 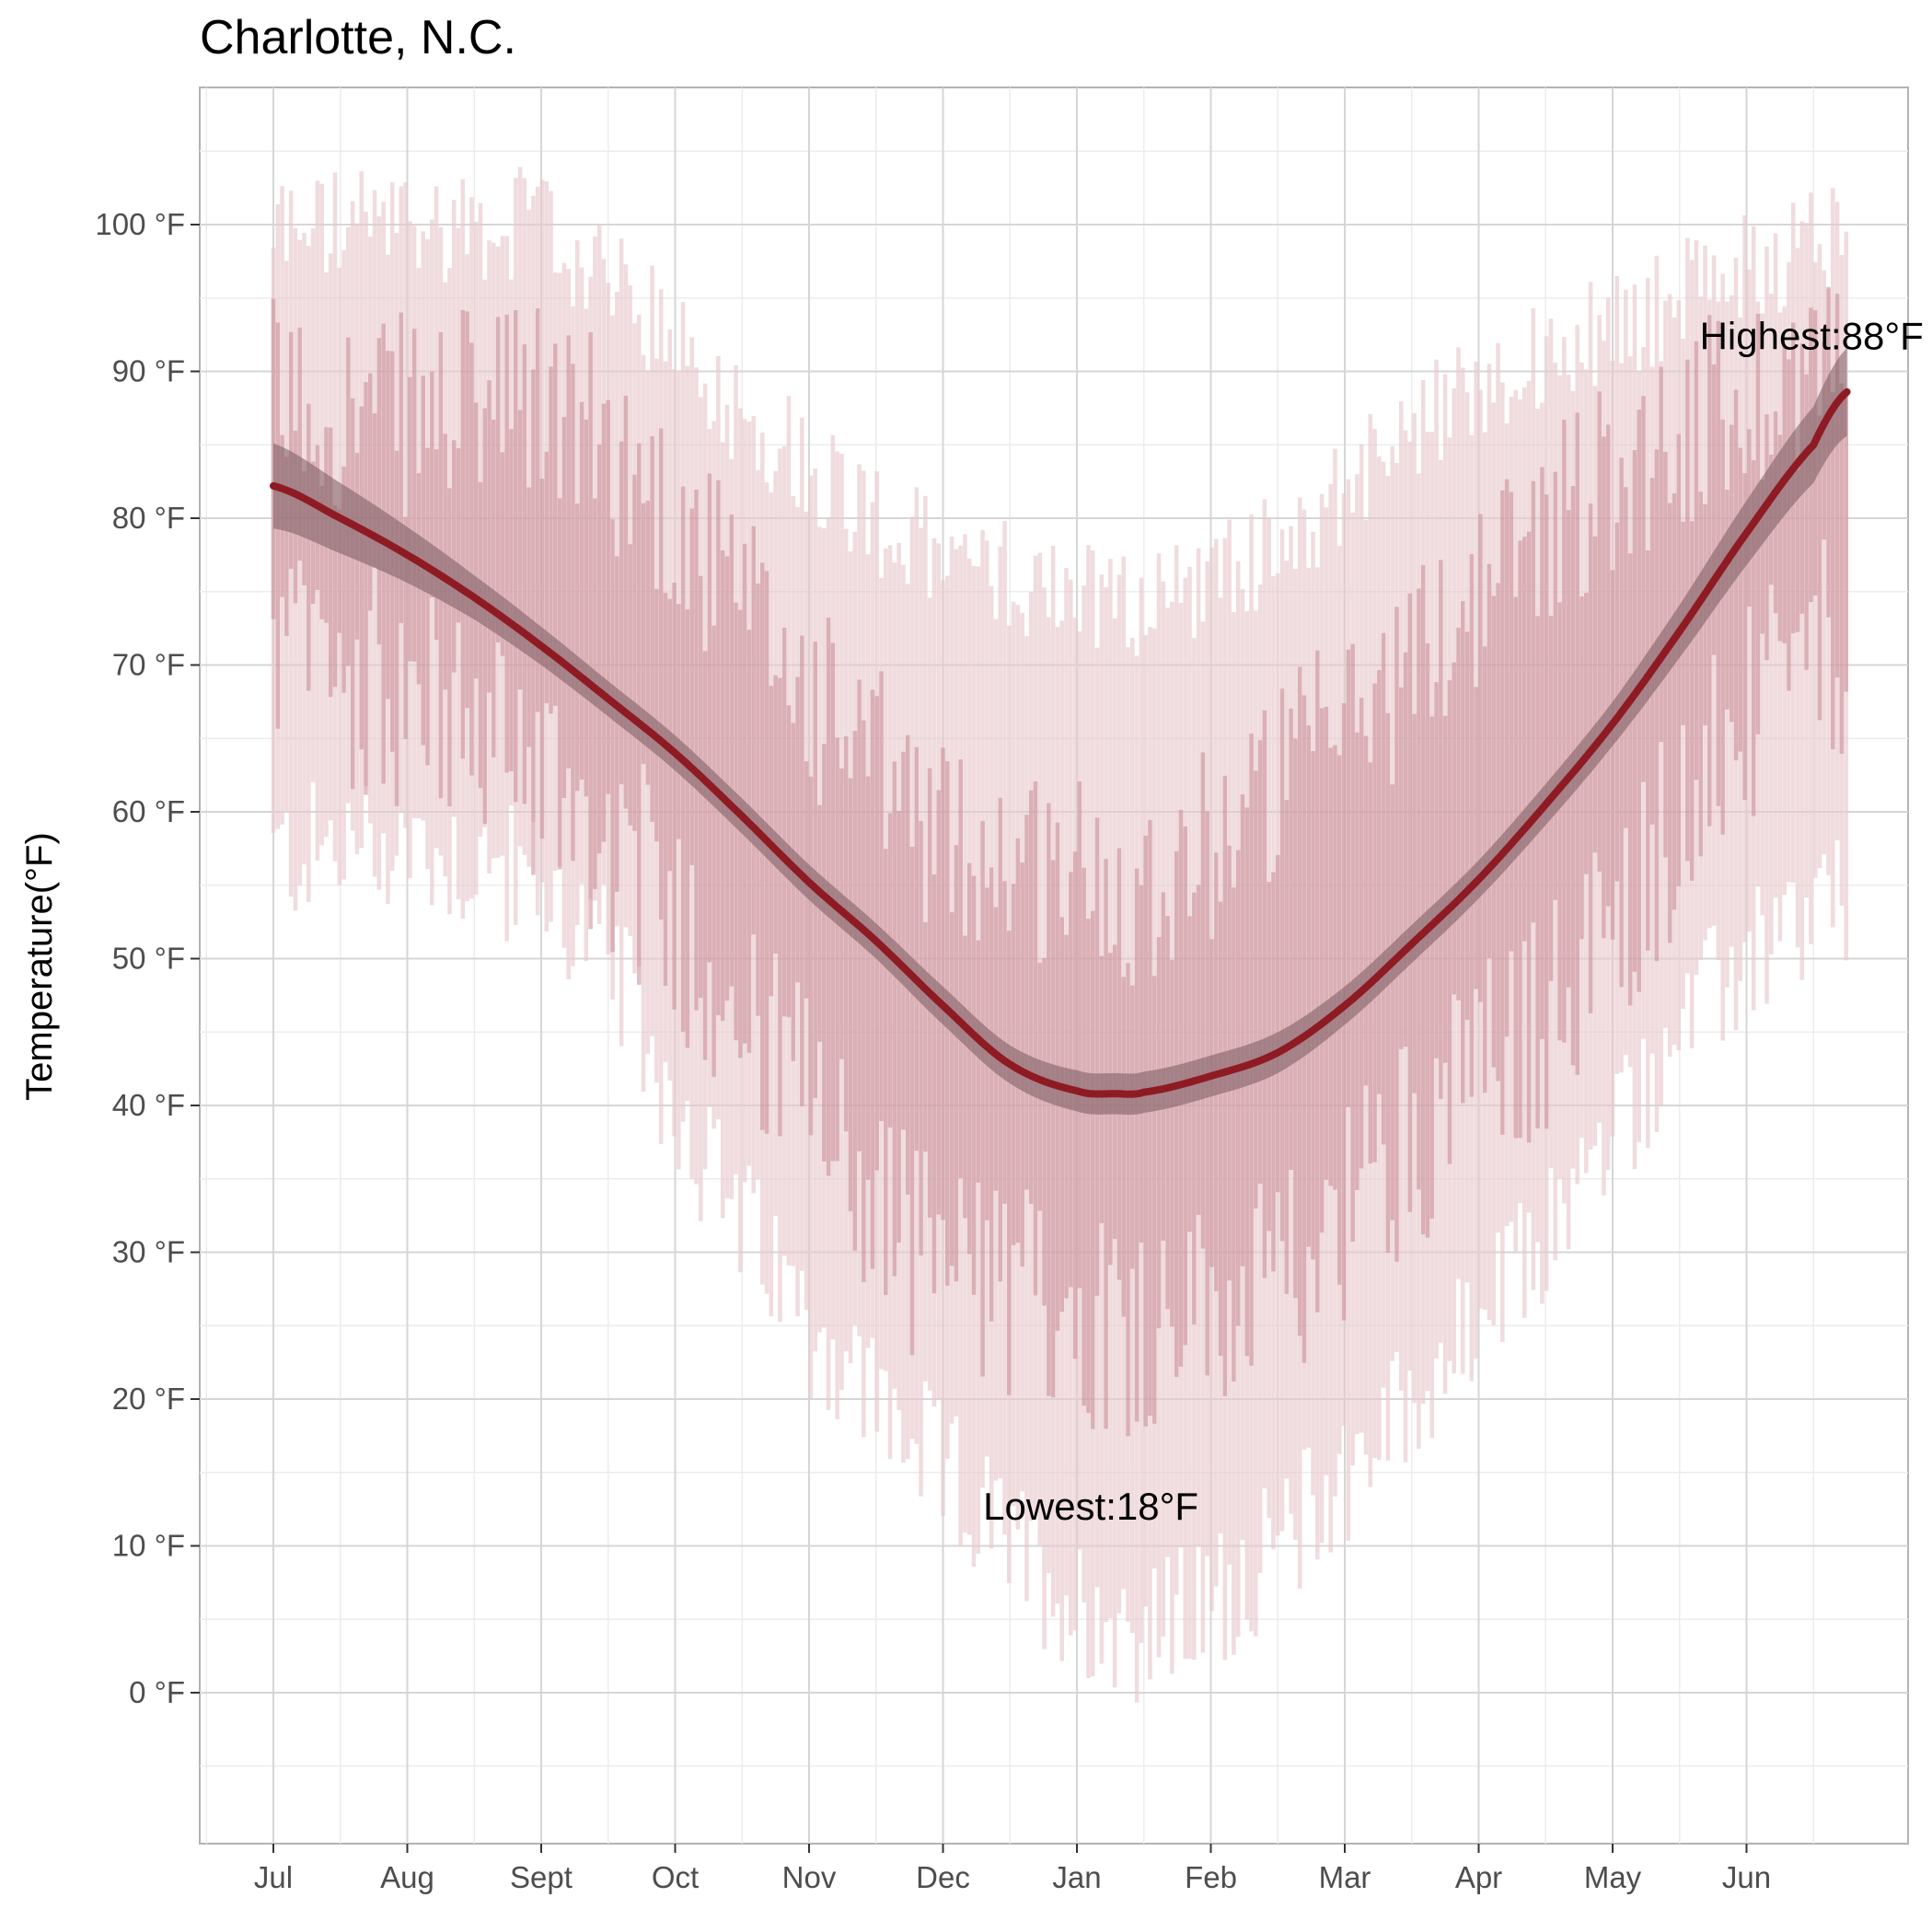 I want to click on y-tick-label: 30 °F, so click(x=149, y=1252).